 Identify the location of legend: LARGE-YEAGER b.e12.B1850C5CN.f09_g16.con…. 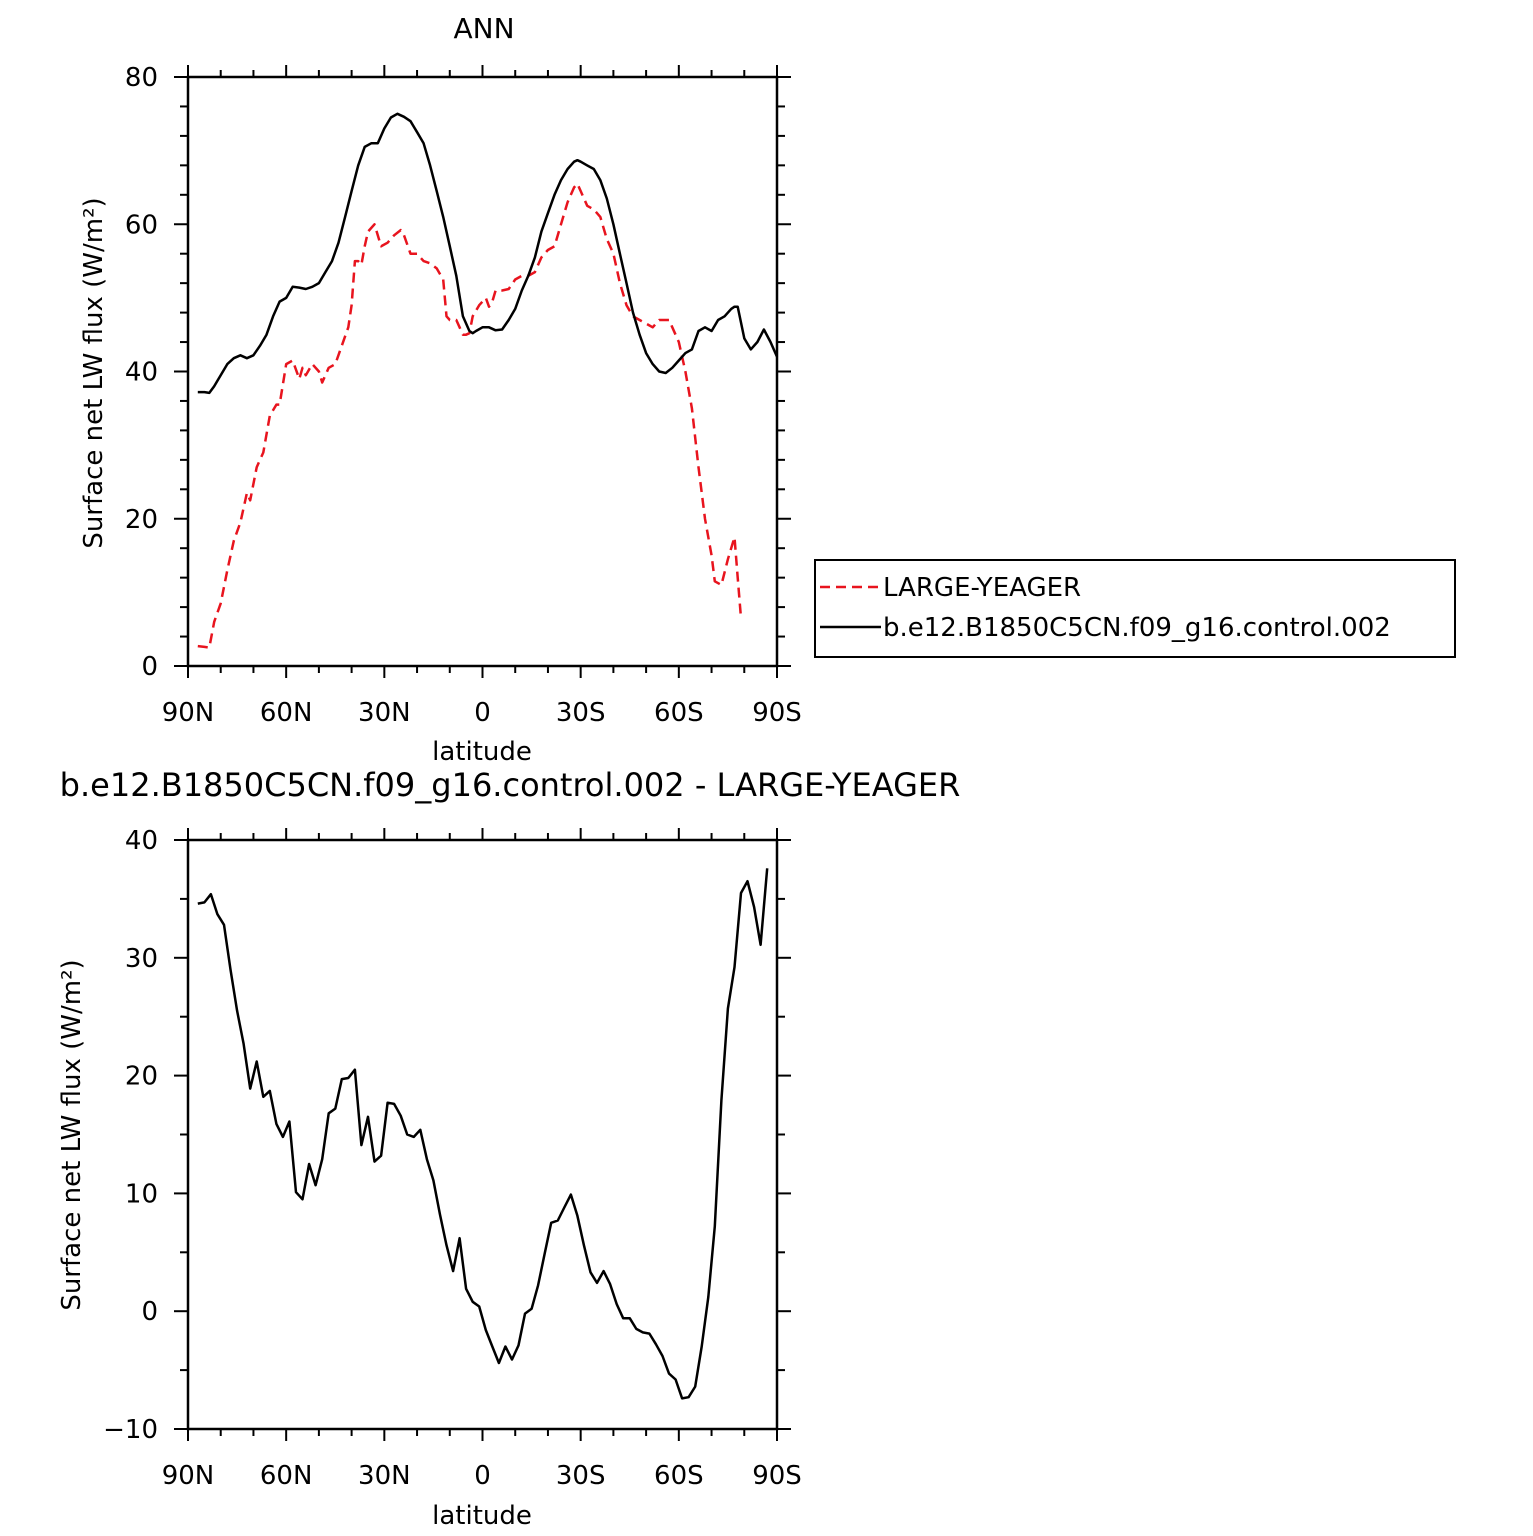
(1135, 608).